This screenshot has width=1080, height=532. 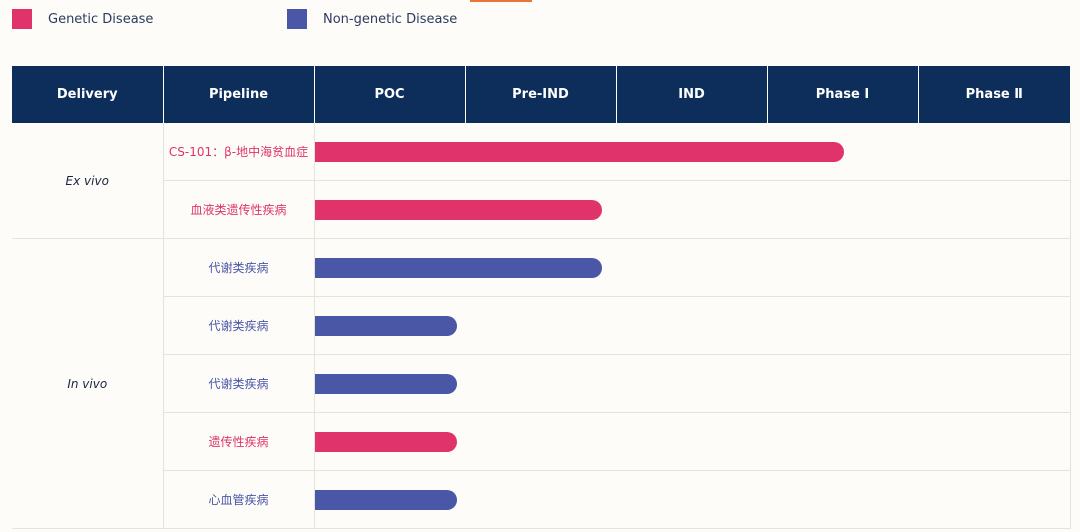 I want to click on legend-label-non-genetic: Non-genetic Disease, so click(x=390, y=19).